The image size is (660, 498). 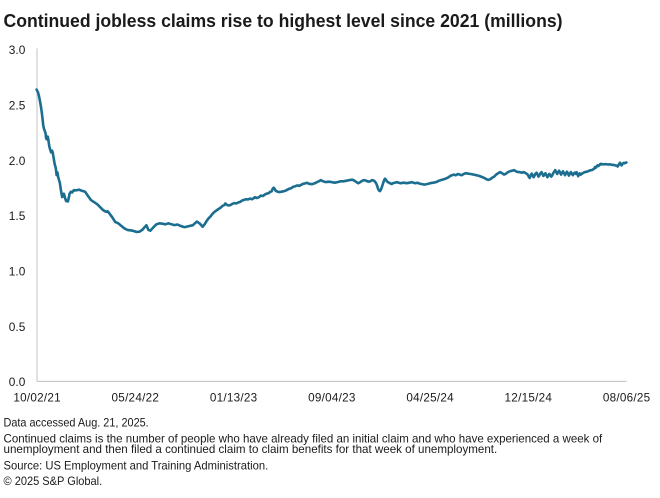 I want to click on svg-text: Data accessed Aug. 21, 2025., so click(x=76, y=422).